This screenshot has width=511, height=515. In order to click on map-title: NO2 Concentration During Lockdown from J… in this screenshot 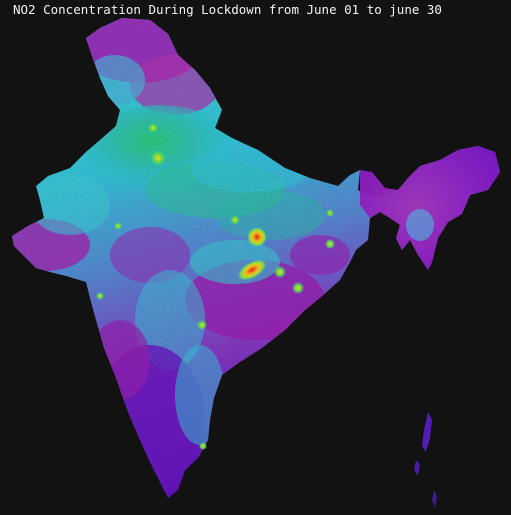, I will do `click(227, 9)`.